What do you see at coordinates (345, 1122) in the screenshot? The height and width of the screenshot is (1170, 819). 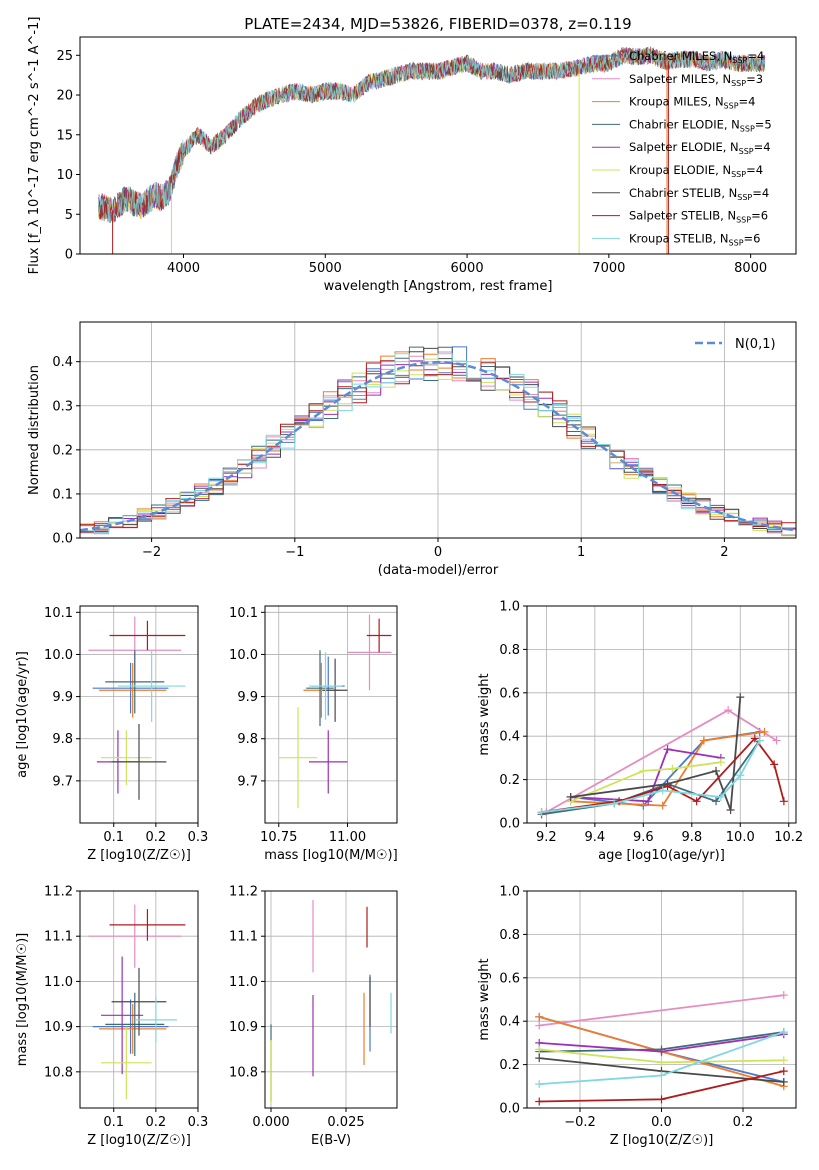 I see `x-tick-label: 0.025` at bounding box center [345, 1122].